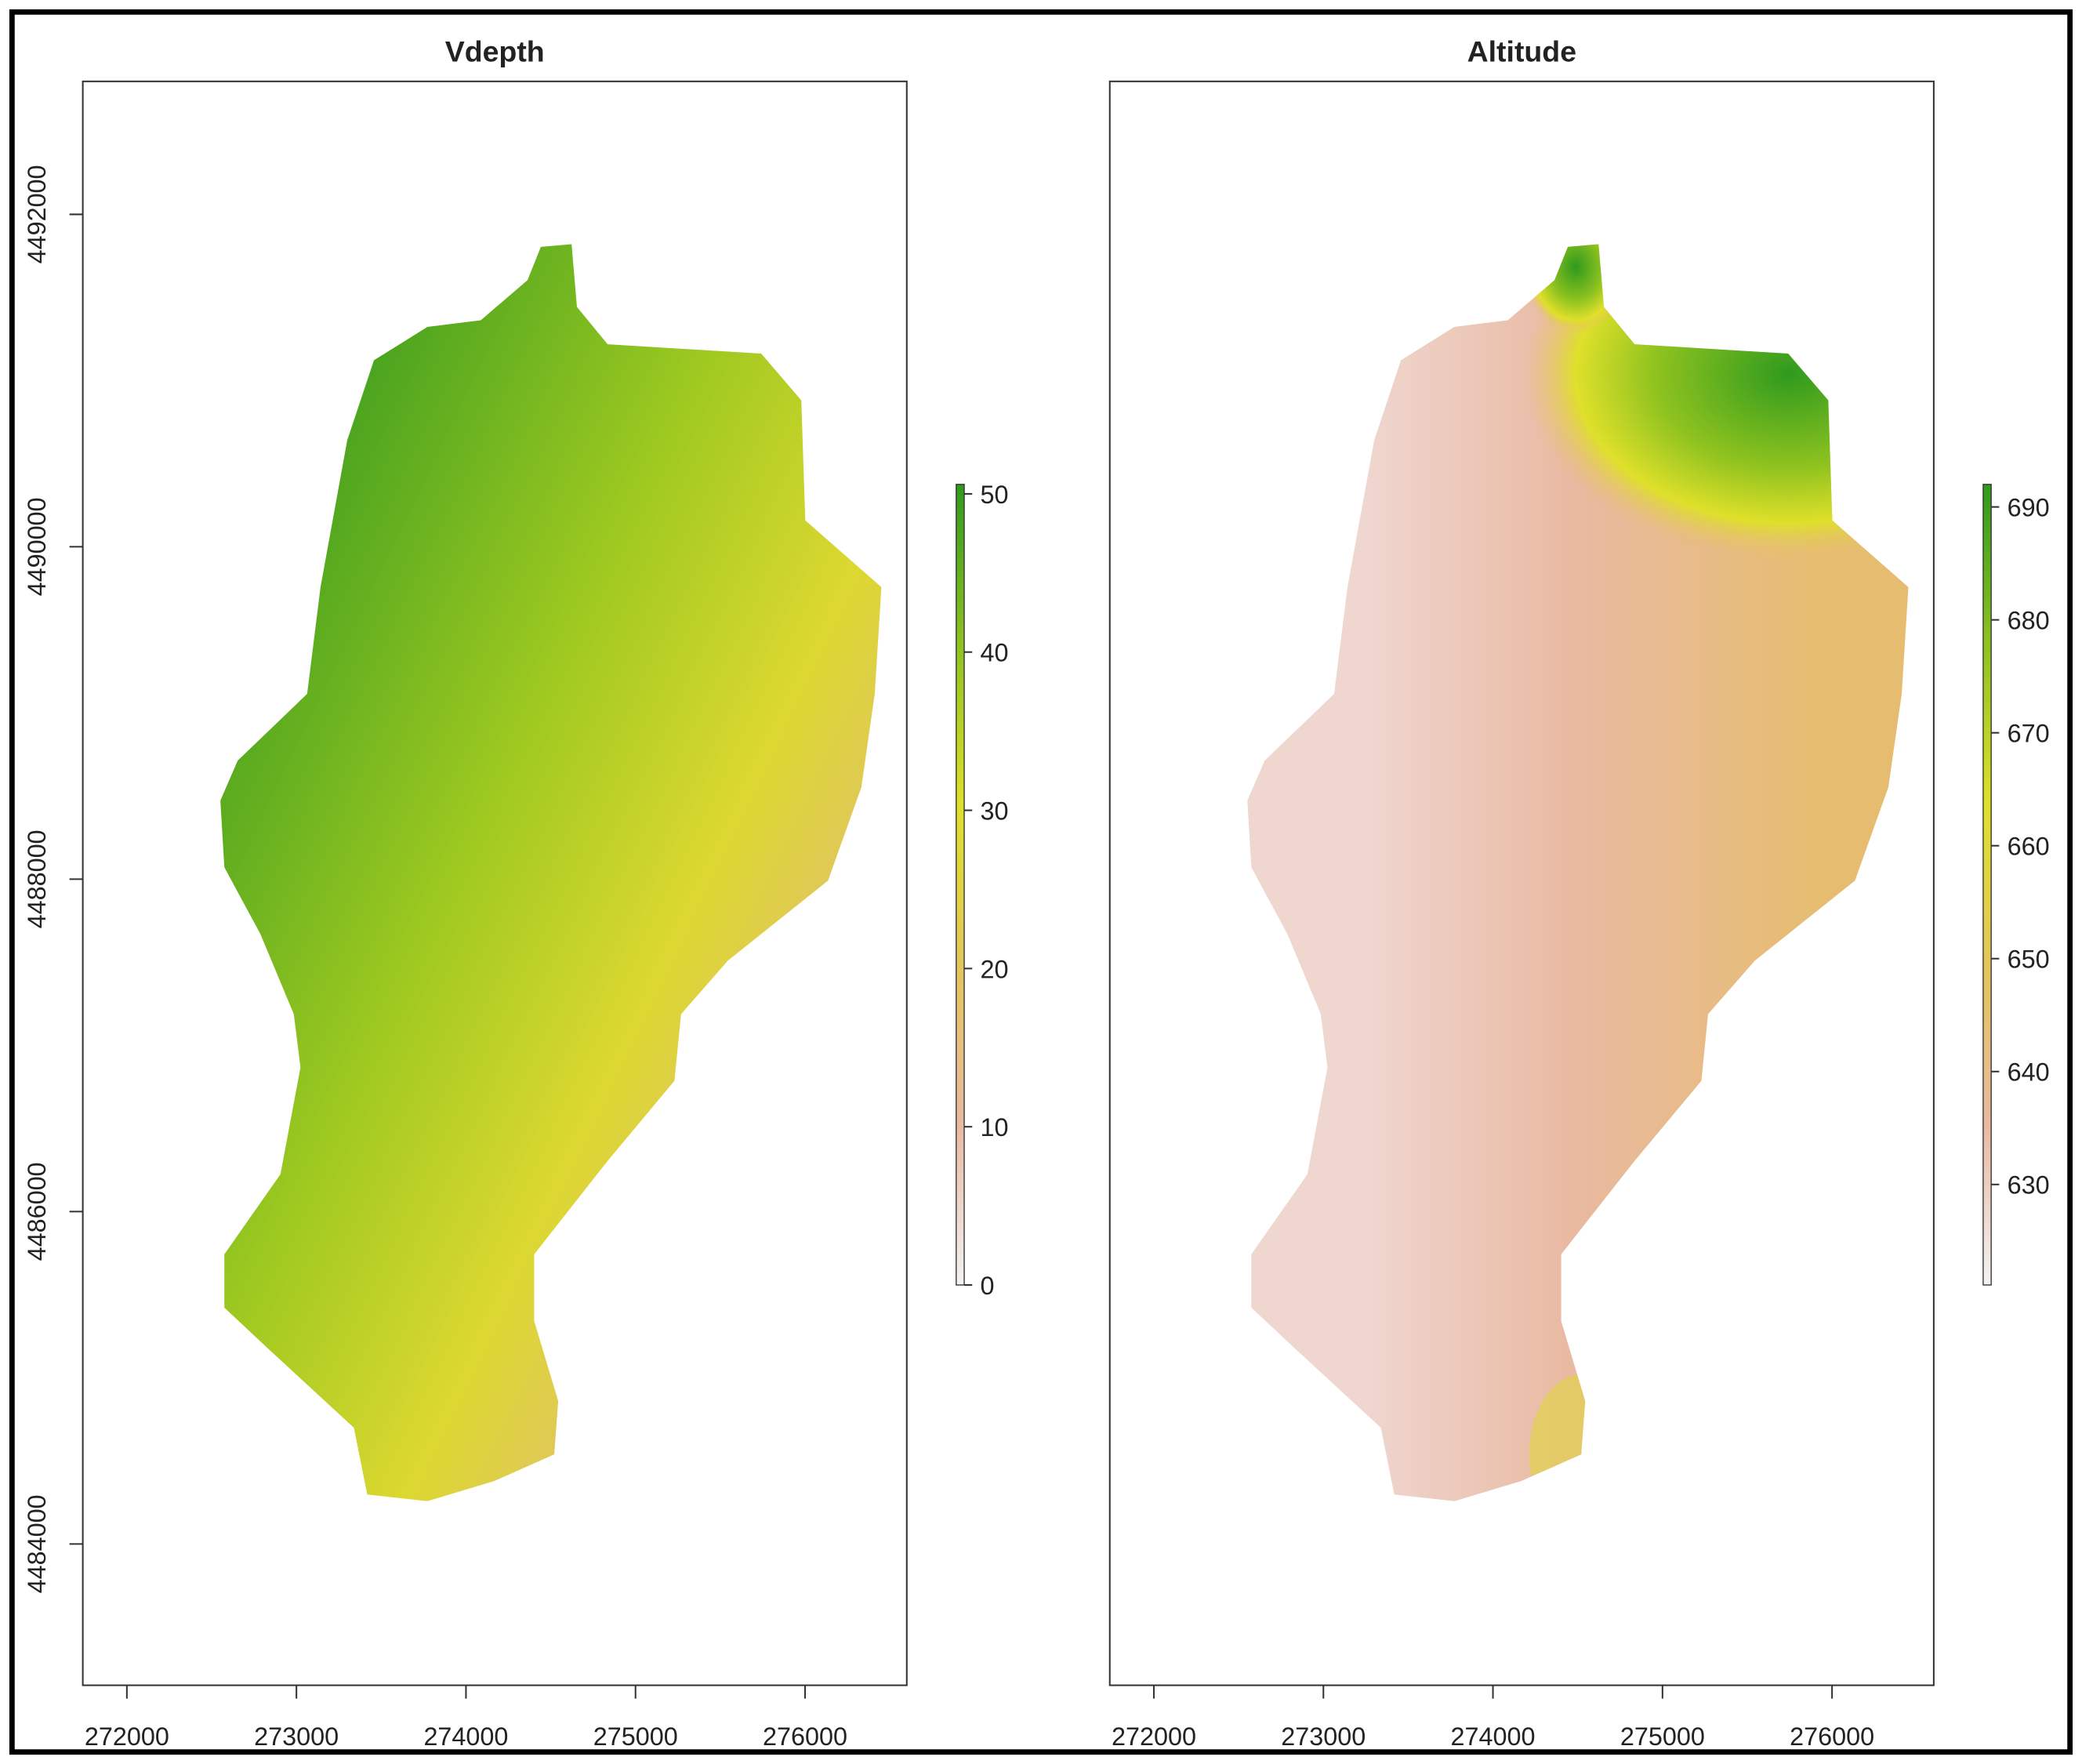 Image resolution: width=2082 pixels, height=1764 pixels. What do you see at coordinates (994, 969) in the screenshot?
I see `colorbar-tick-label: 20` at bounding box center [994, 969].